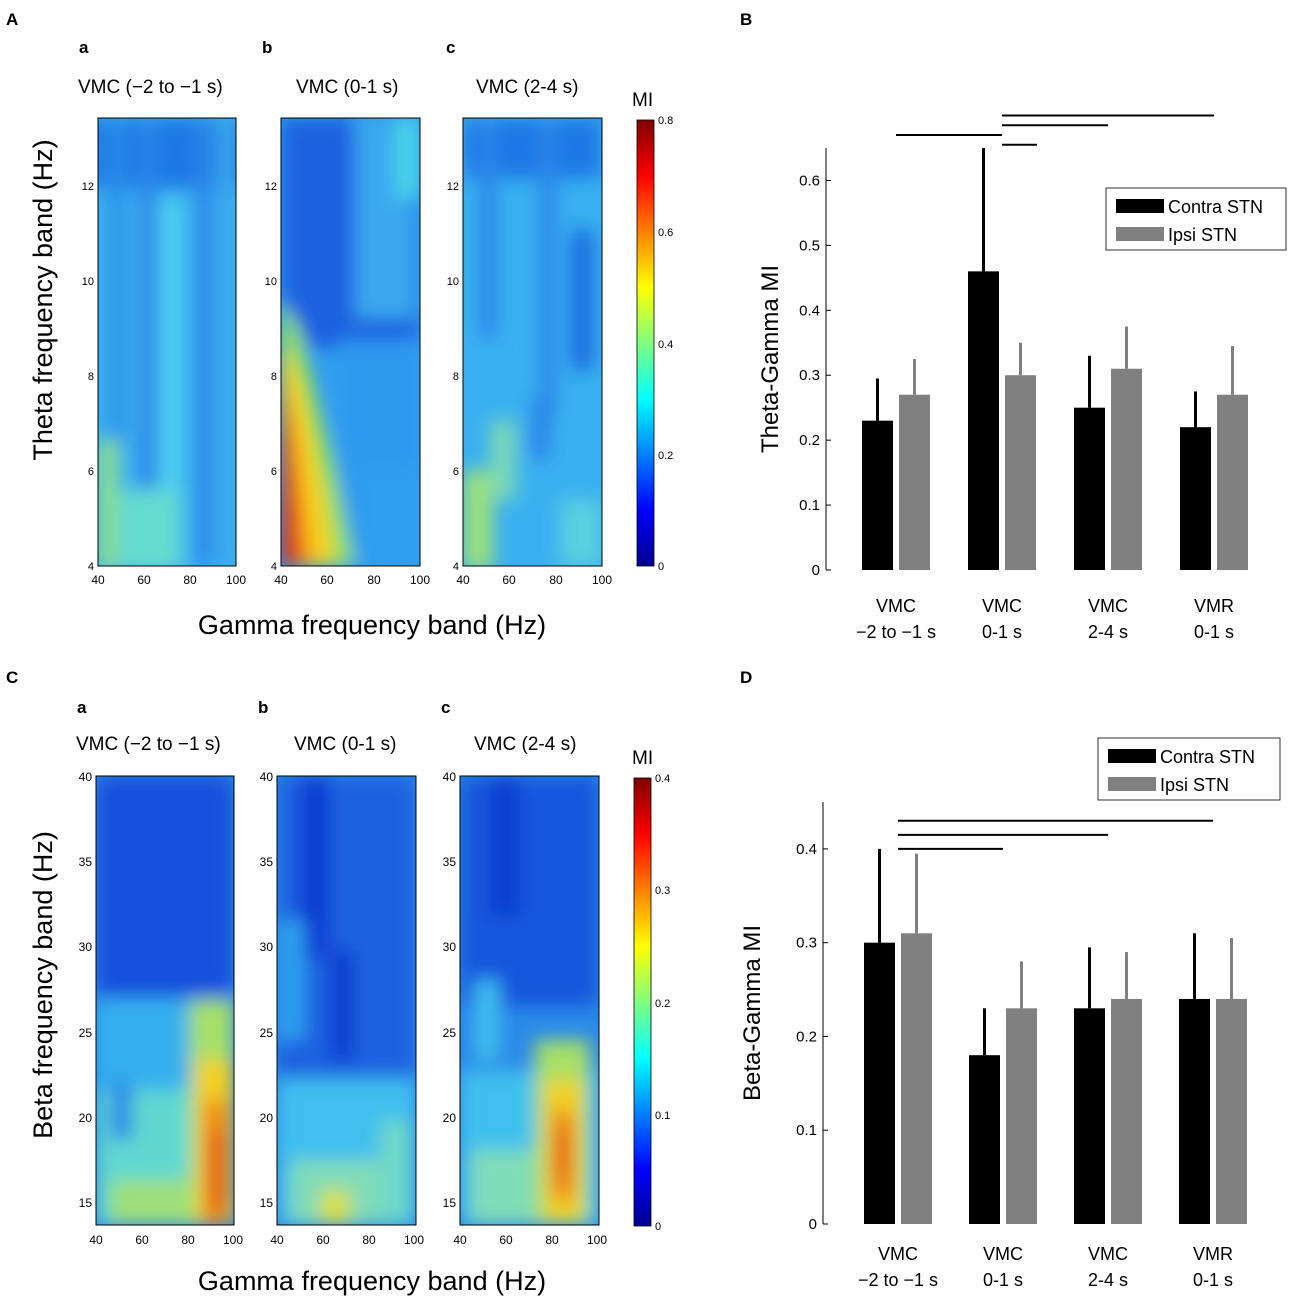 This screenshot has height=1300, width=1294. What do you see at coordinates (532, 342) in the screenshot?
I see `heatmap-c` at bounding box center [532, 342].